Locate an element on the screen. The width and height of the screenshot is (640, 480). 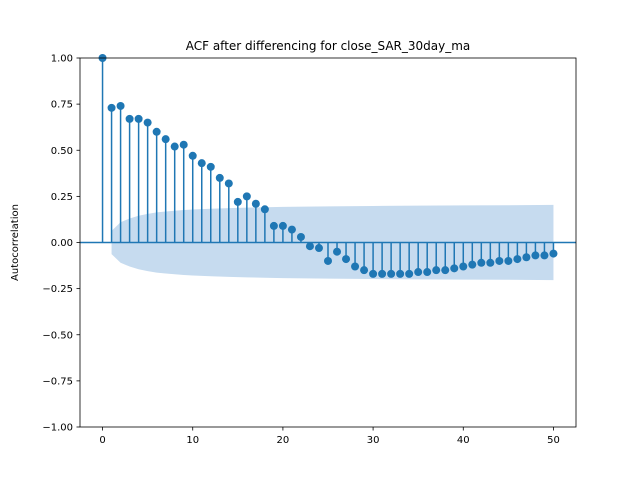
x-tick-label: 50 is located at coordinates (553, 440).